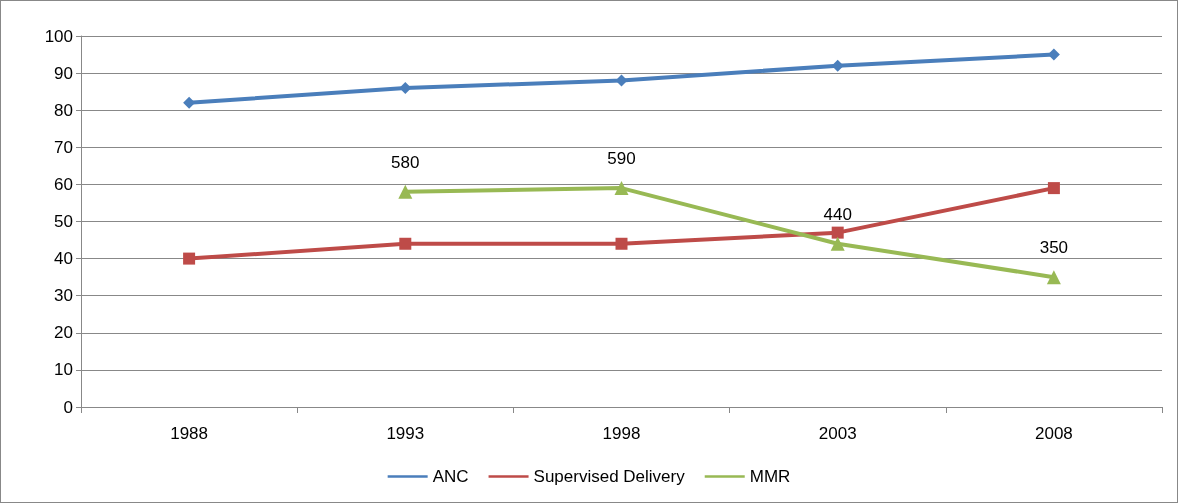 This screenshot has width=1178, height=503. What do you see at coordinates (770, 476) in the screenshot?
I see `legend-label: MMR` at bounding box center [770, 476].